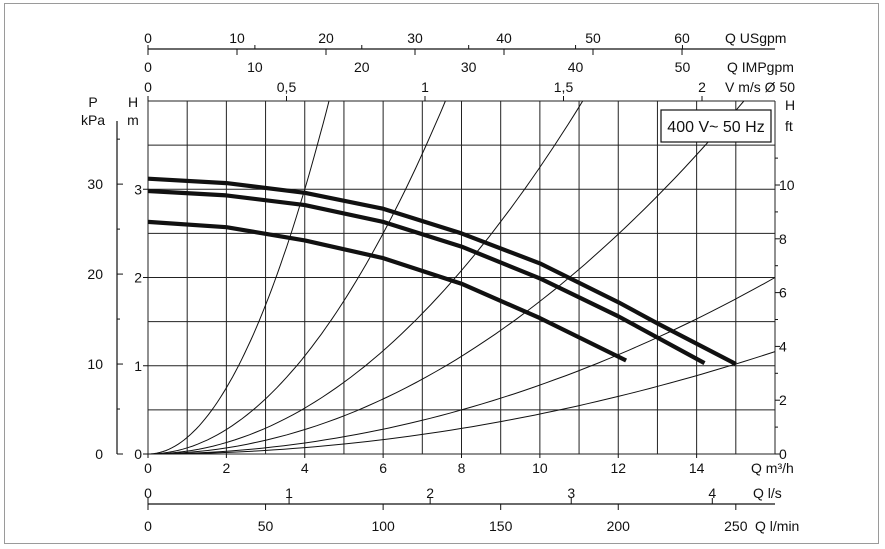  Describe the element at coordinates (618, 468) in the screenshot. I see `x-tick-label: 12` at that location.